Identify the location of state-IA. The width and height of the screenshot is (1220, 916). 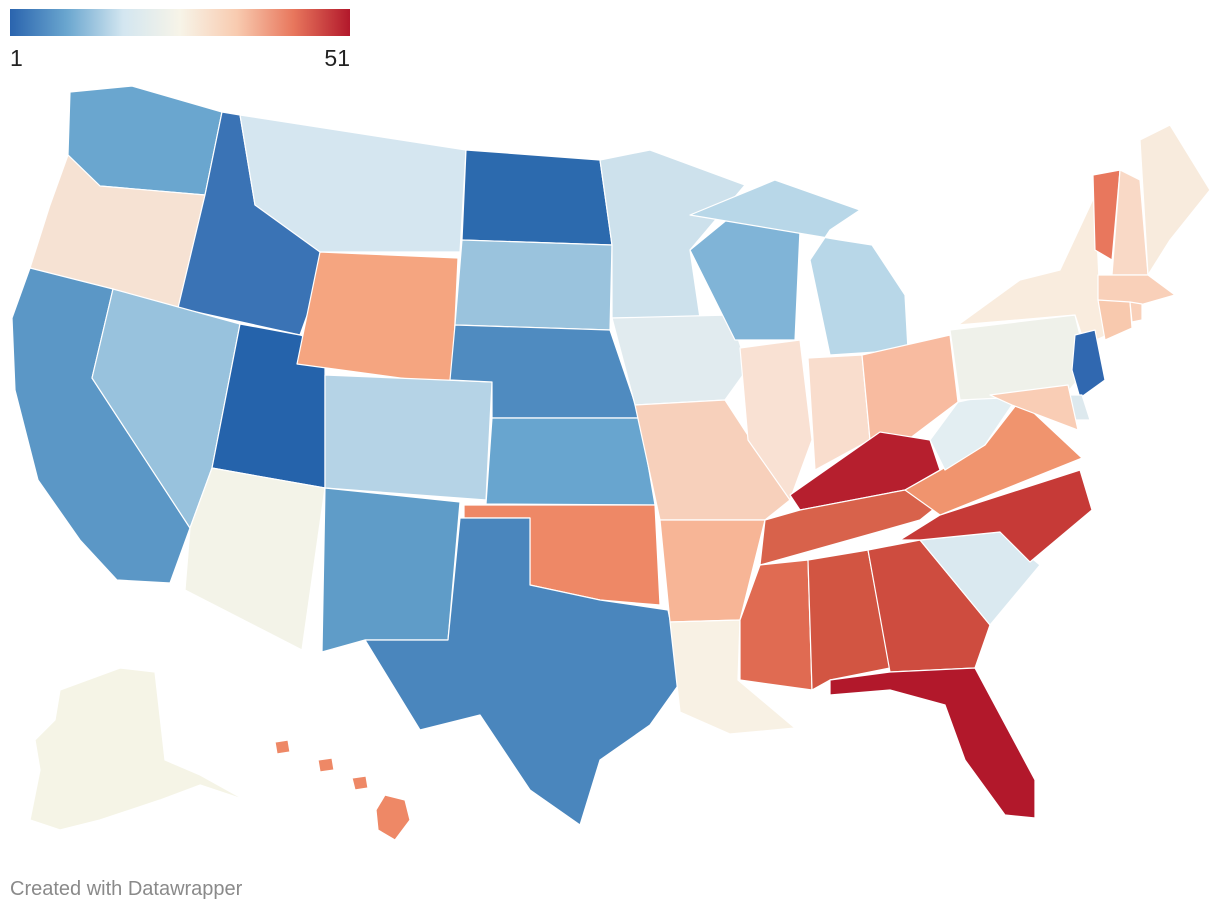
(680, 360).